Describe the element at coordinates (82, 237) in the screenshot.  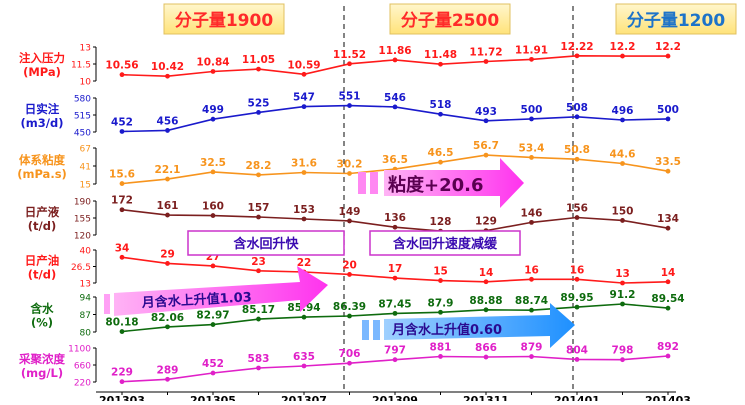
I see `y-tick-label: 120` at that location.